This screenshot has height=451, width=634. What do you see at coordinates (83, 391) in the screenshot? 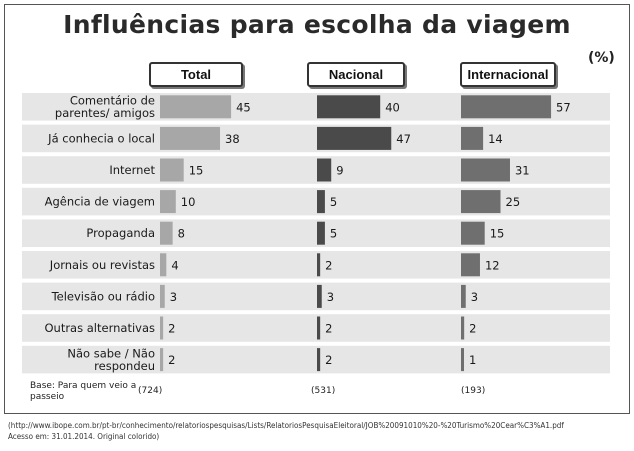
I see `base-label: Base: Para quem veio a passeio` at bounding box center [83, 391].